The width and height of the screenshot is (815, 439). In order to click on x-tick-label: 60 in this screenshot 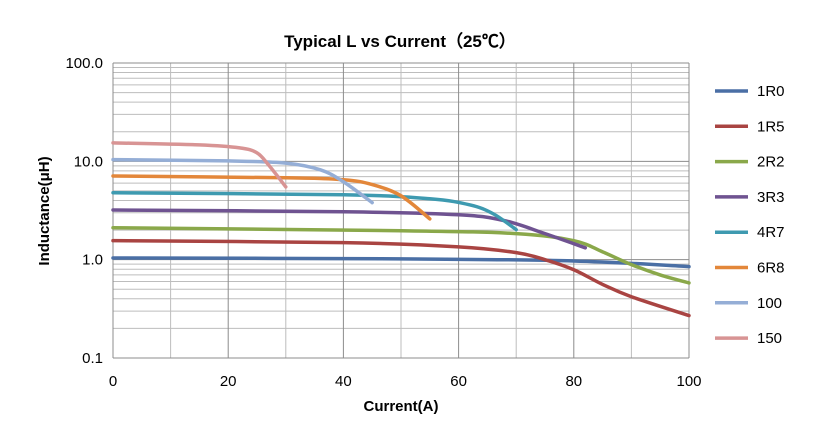, I will do `click(458, 381)`.